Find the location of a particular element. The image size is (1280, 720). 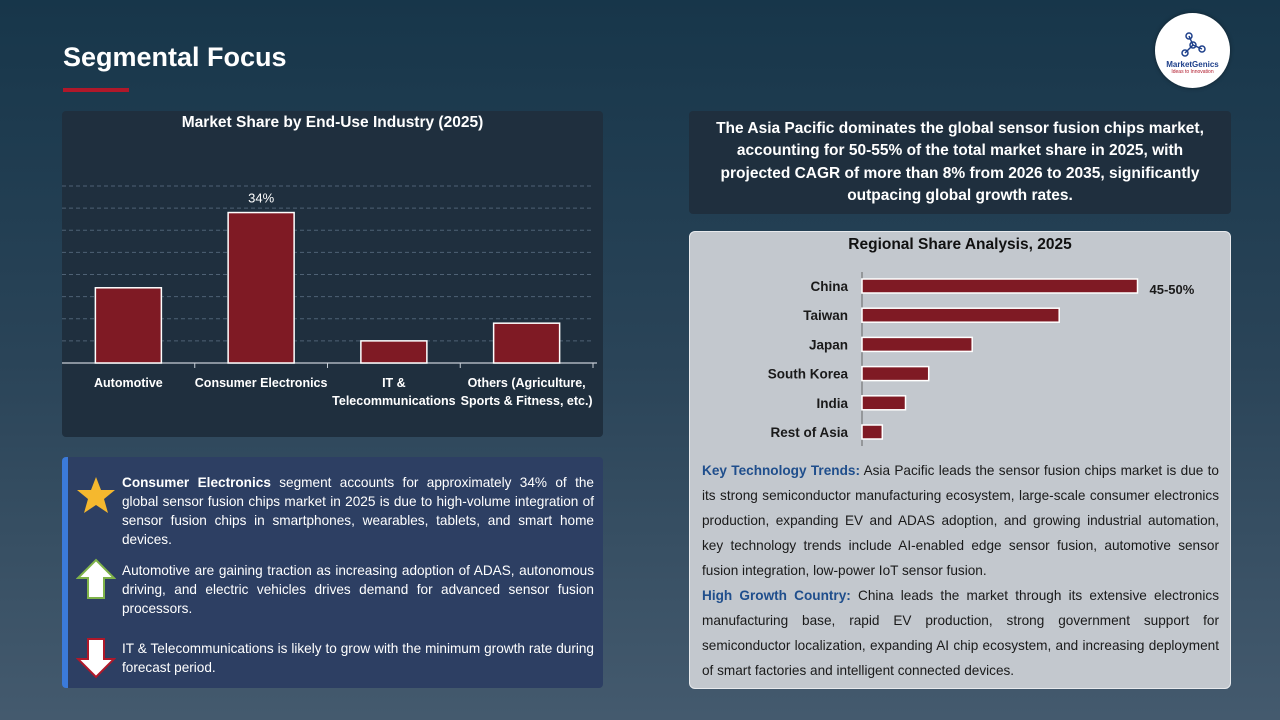

category-label-line: Automotive is located at coordinates (128, 383).